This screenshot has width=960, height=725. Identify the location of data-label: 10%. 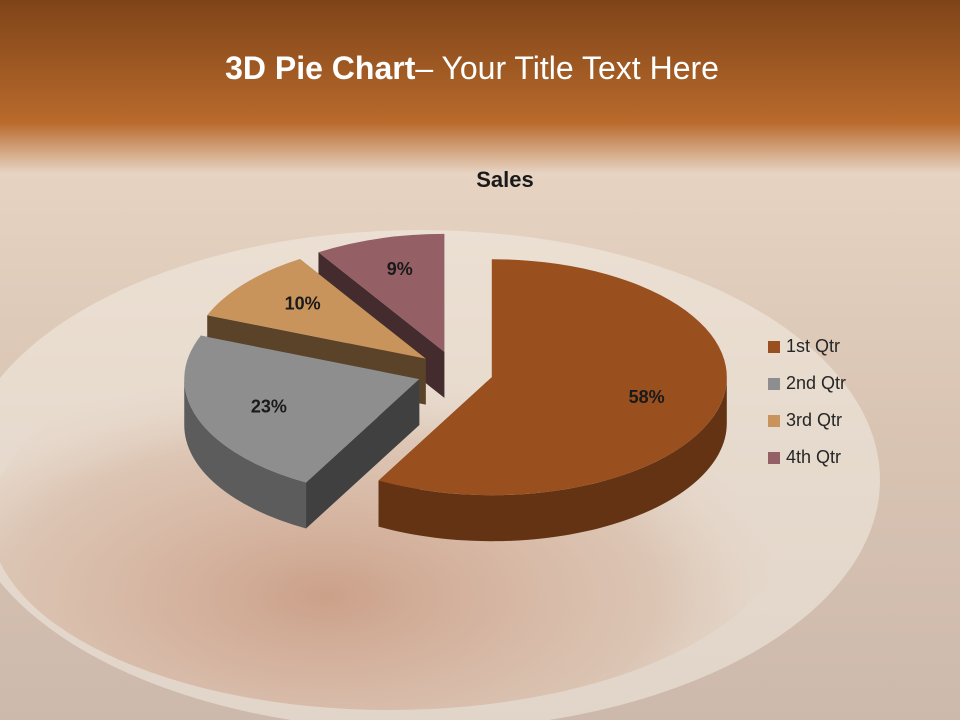
(303, 303).